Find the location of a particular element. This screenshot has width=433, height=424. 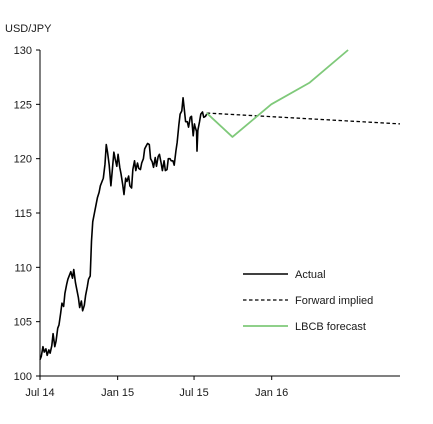

legend-label-actual: Actual is located at coordinates (310, 275).